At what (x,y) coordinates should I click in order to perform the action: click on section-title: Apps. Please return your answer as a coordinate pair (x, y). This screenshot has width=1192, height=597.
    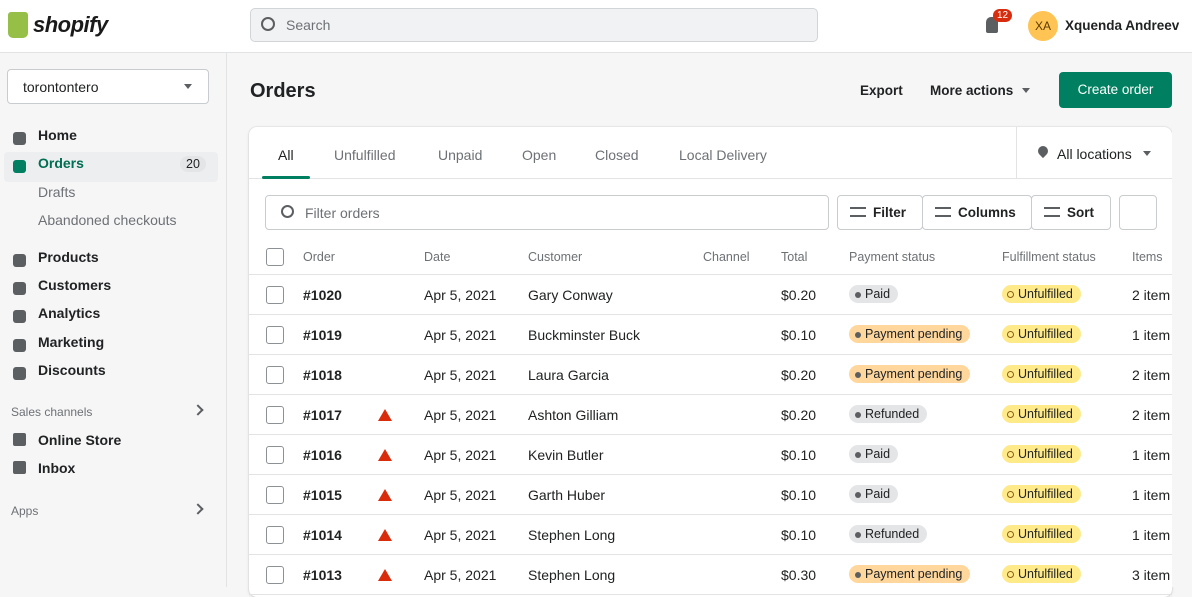
    Looking at the image, I should click on (25, 511).